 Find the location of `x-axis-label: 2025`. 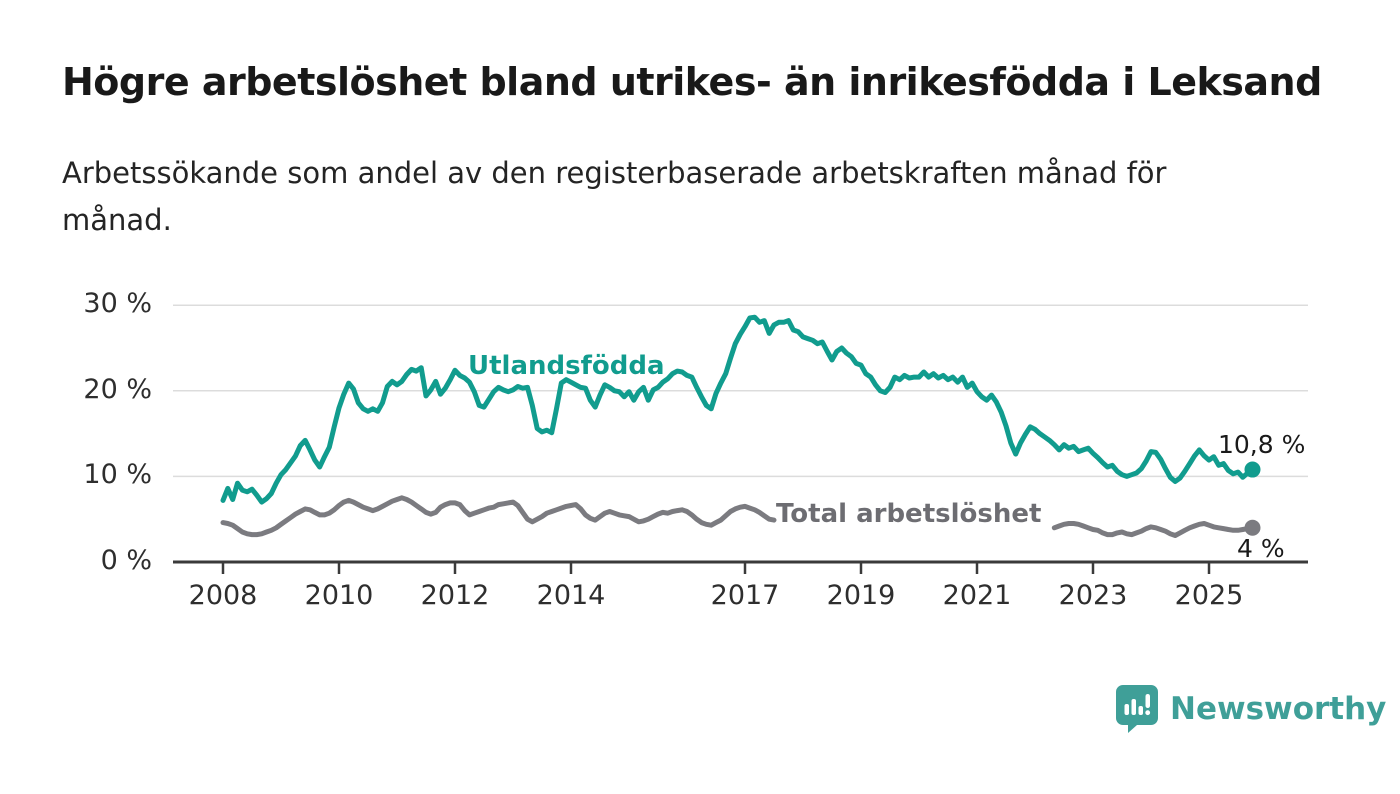

x-axis-label: 2025 is located at coordinates (1209, 595).